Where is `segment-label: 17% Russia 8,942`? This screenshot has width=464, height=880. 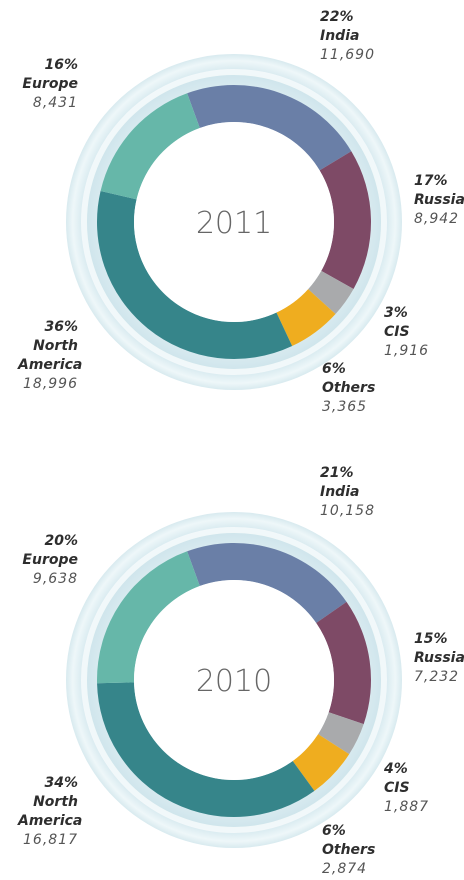
segment-label: 17% Russia 8,942 is located at coordinates (439, 200).